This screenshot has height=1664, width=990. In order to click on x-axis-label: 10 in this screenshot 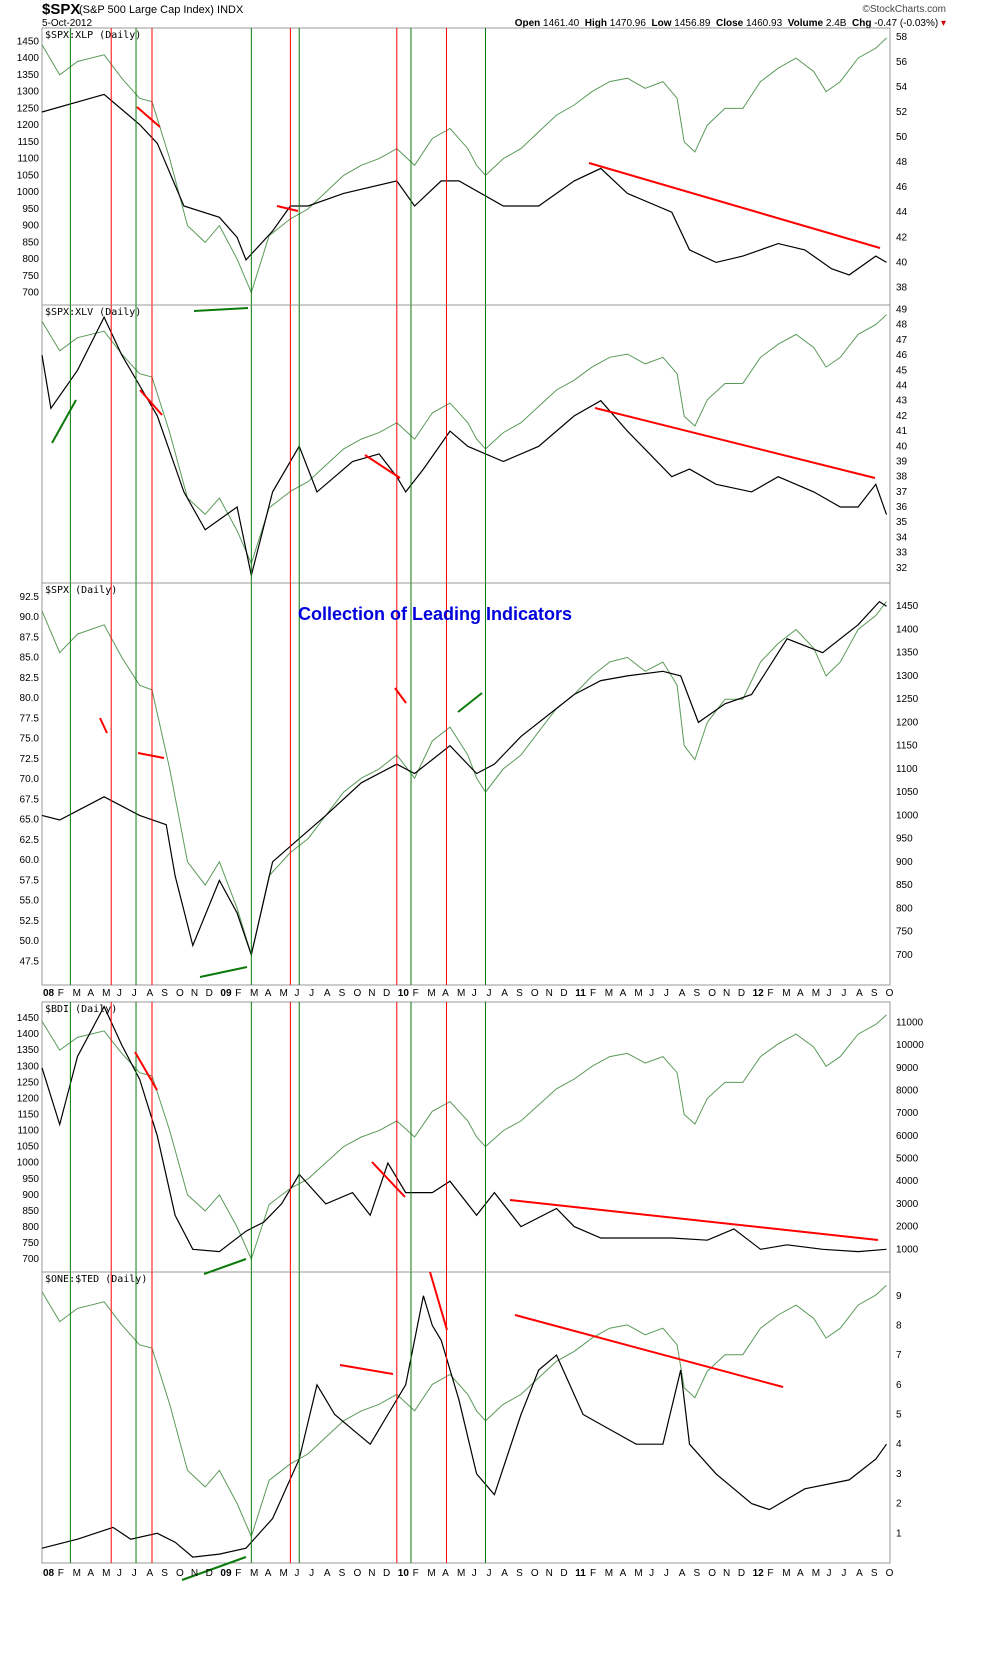, I will do `click(404, 1573)`.